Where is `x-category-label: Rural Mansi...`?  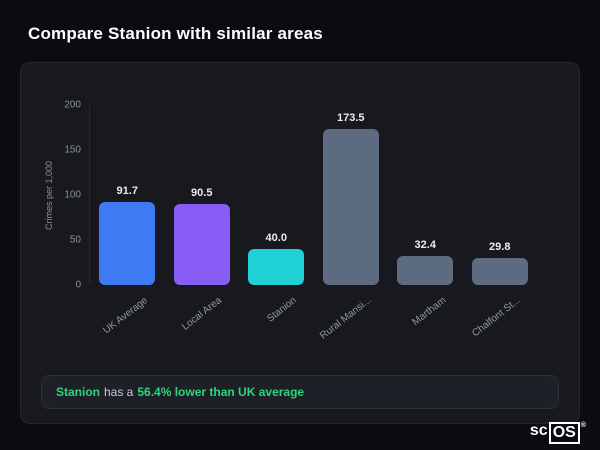 x-category-label: Rural Mansi... is located at coordinates (346, 318).